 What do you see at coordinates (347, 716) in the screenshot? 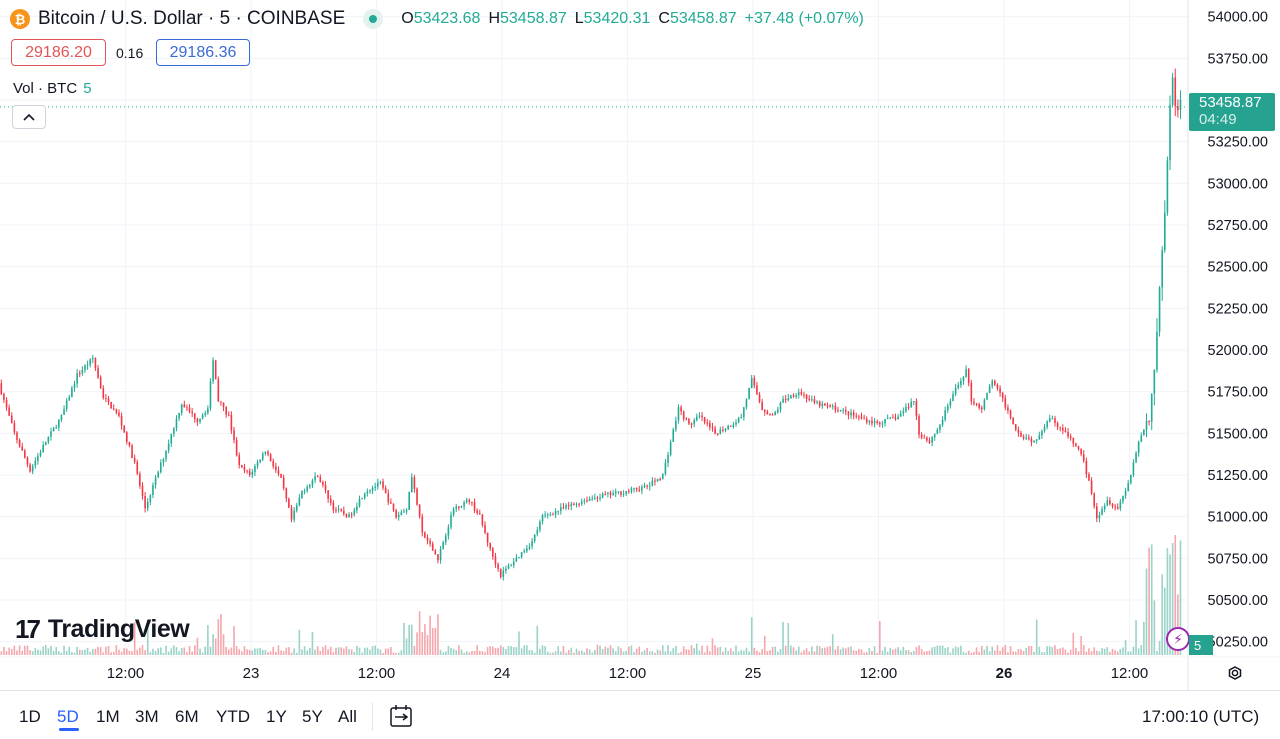
I see `range-all-button: All` at bounding box center [347, 716].